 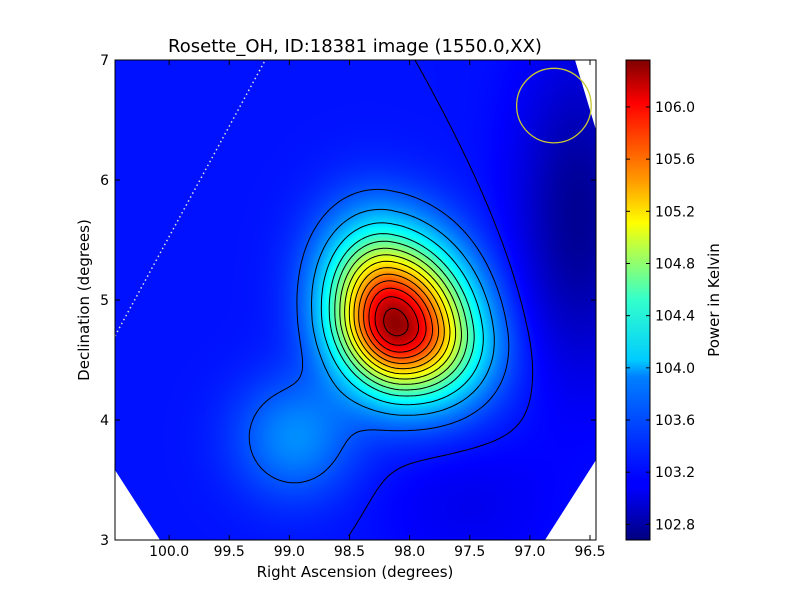 I want to click on y-axis-label: Declination (degrees), so click(x=84, y=300).